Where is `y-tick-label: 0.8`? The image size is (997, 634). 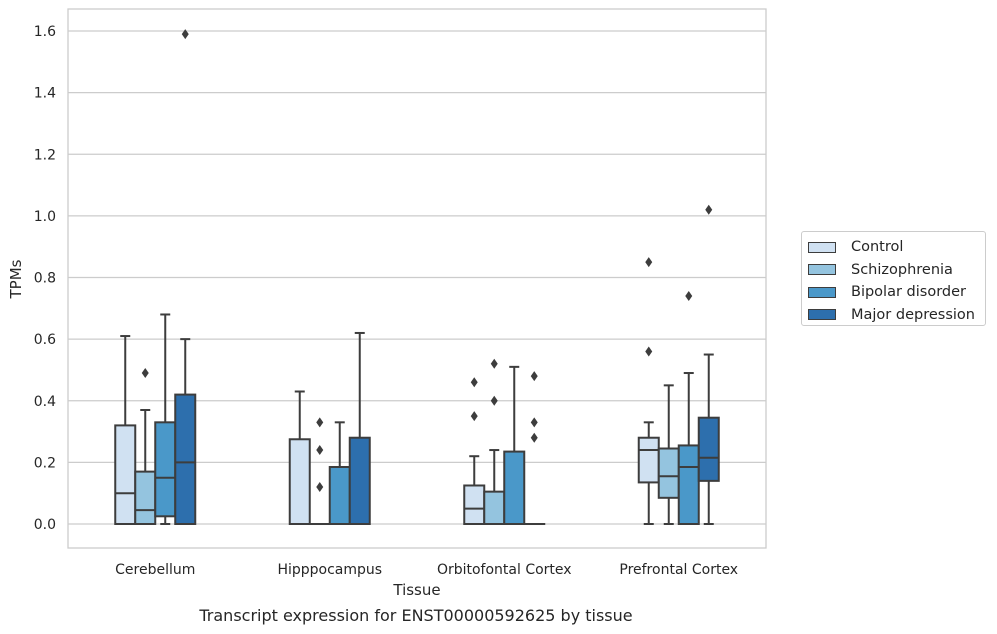
y-tick-label: 0.8 is located at coordinates (45, 279).